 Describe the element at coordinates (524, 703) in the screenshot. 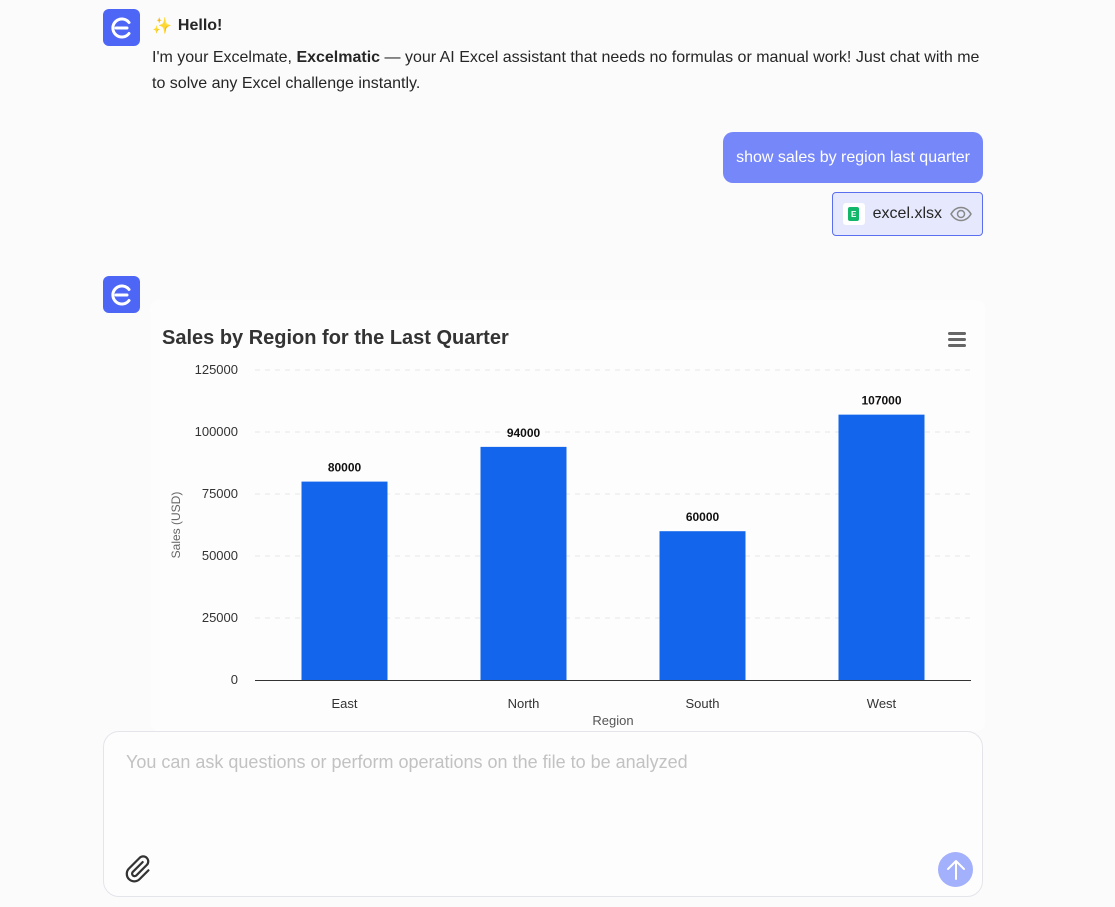

I see `x-tick-label: North` at that location.